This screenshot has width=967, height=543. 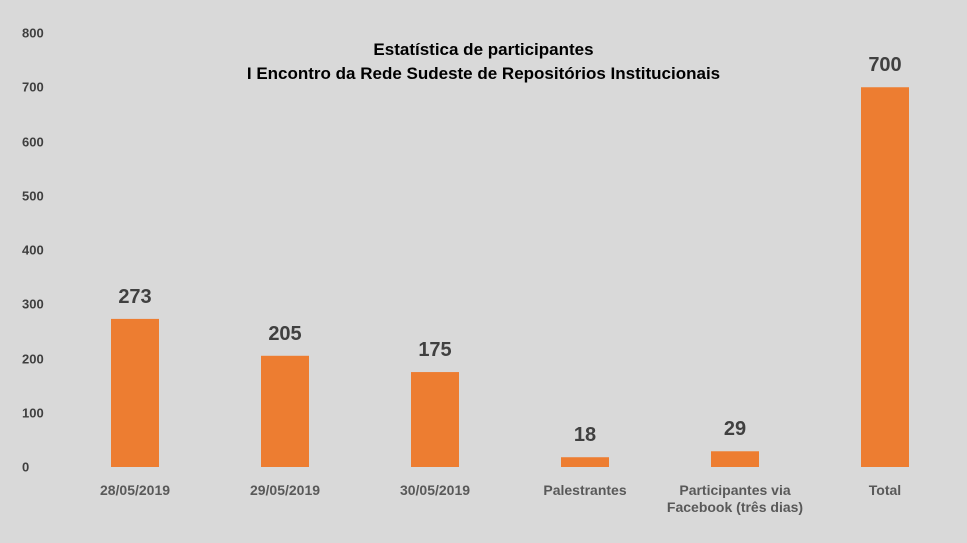 I want to click on chart-title: Estatística de participantes, so click(x=483, y=49).